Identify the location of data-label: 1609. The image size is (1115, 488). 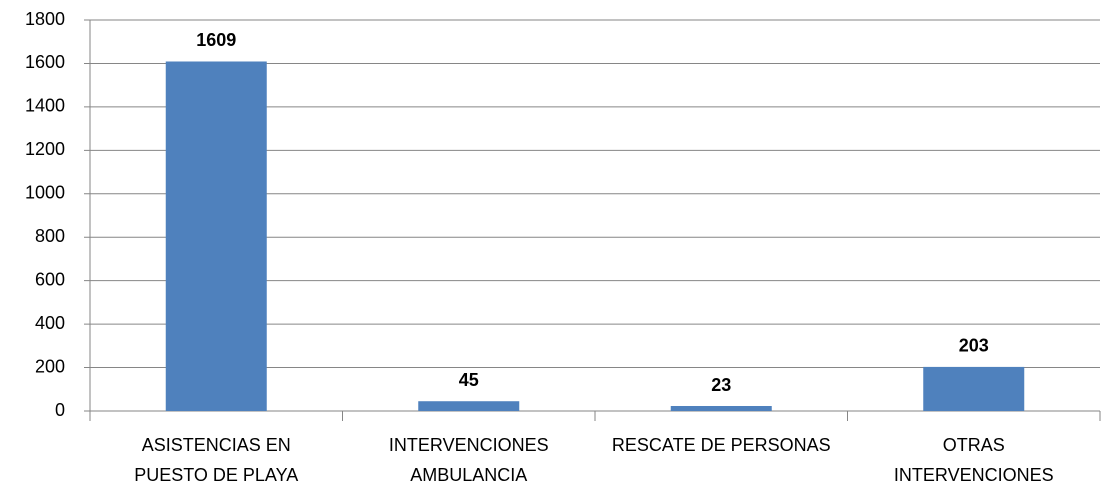
(216, 40).